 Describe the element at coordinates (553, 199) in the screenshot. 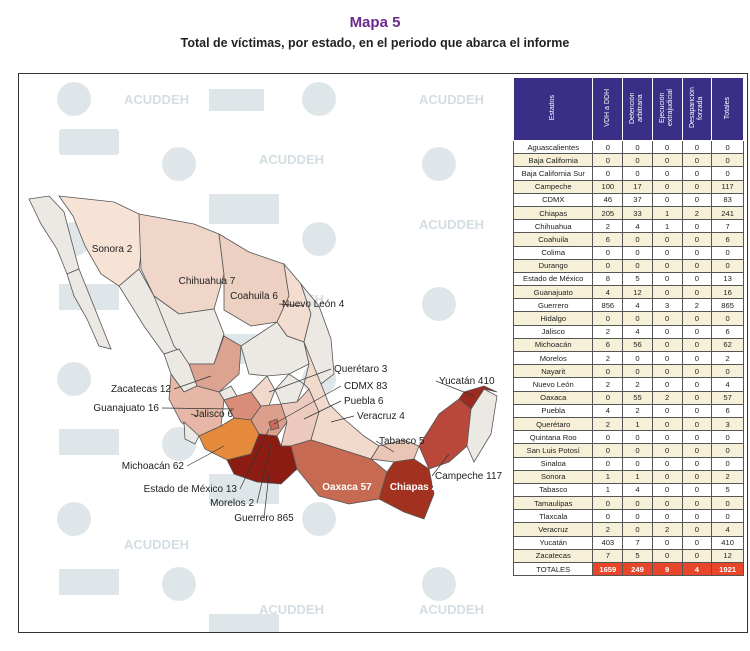

I see `state-name-cell: CDMX` at that location.